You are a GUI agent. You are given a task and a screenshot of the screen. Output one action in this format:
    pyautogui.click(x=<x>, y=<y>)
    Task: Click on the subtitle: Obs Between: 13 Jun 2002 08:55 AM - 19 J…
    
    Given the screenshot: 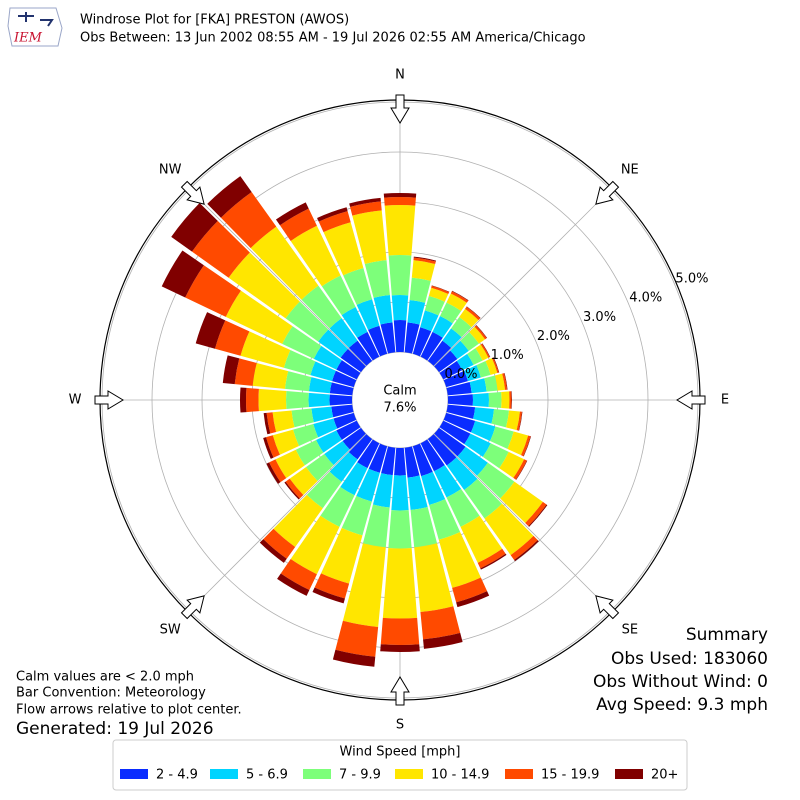 What is the action you would take?
    pyautogui.click(x=333, y=38)
    